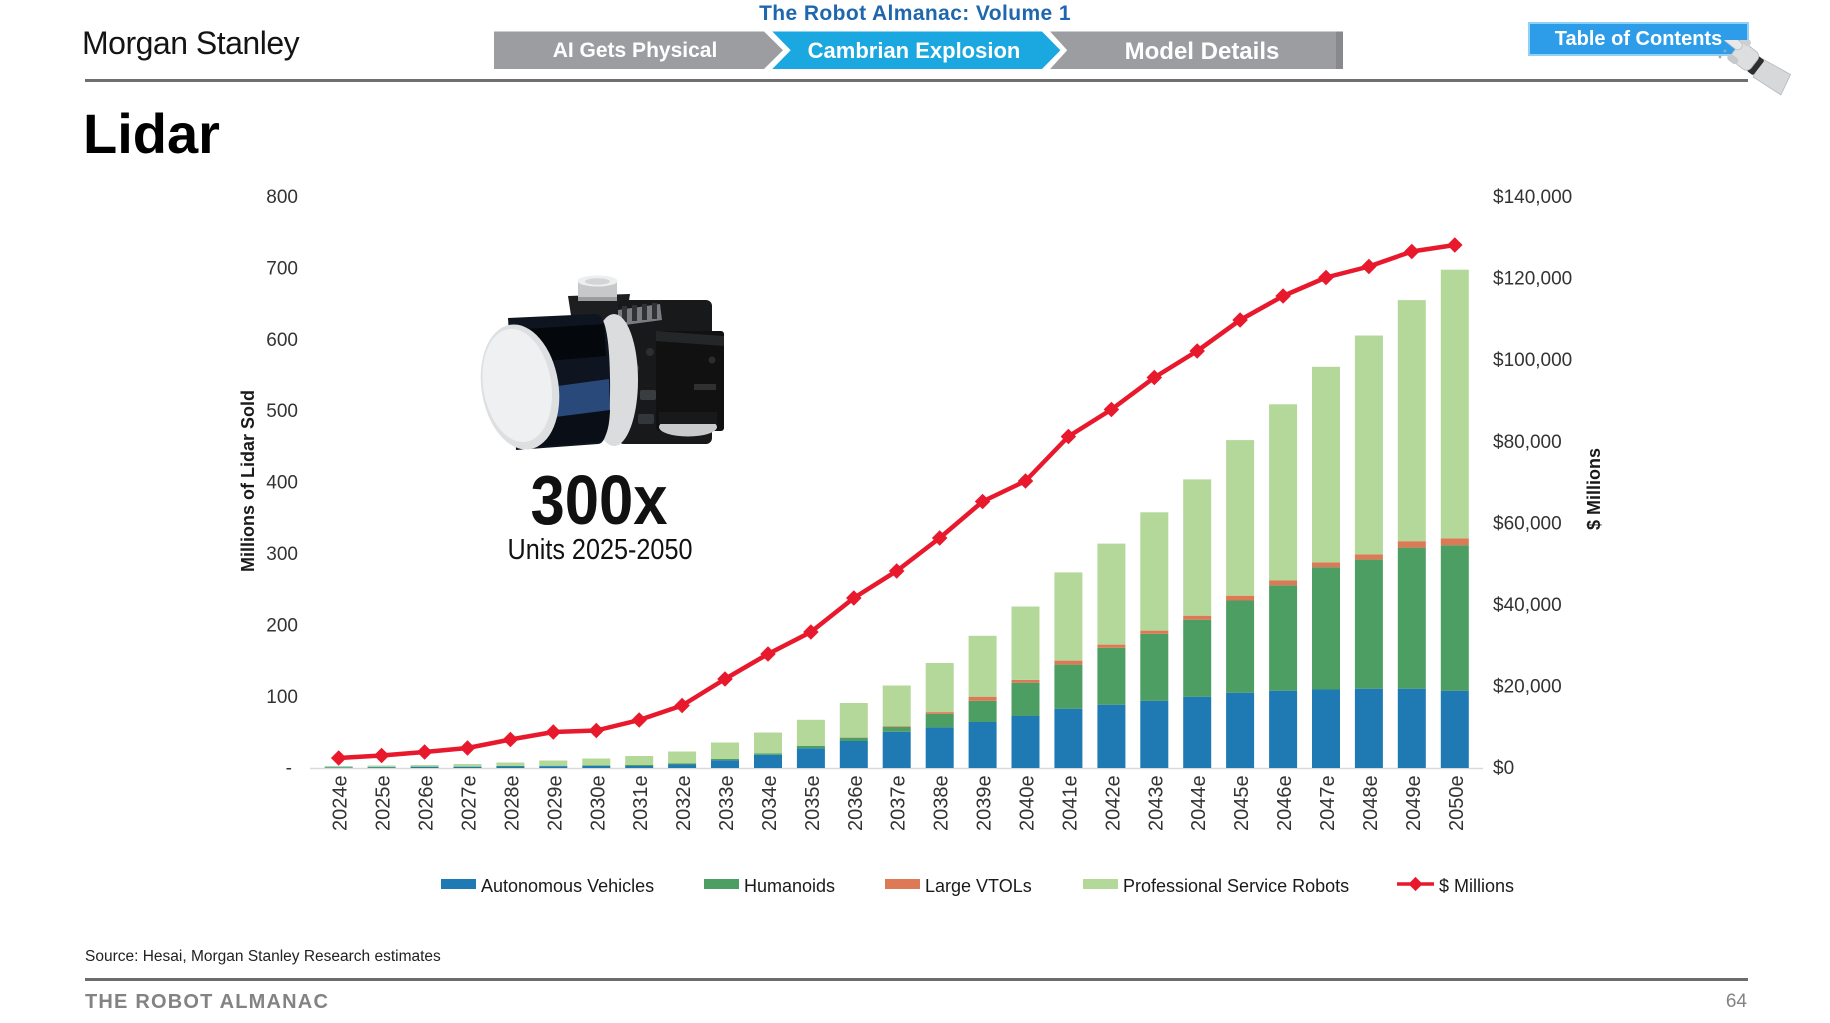 Image resolution: width=1830 pixels, height=1023 pixels. I want to click on svg-text: 2038e, so click(942, 803).